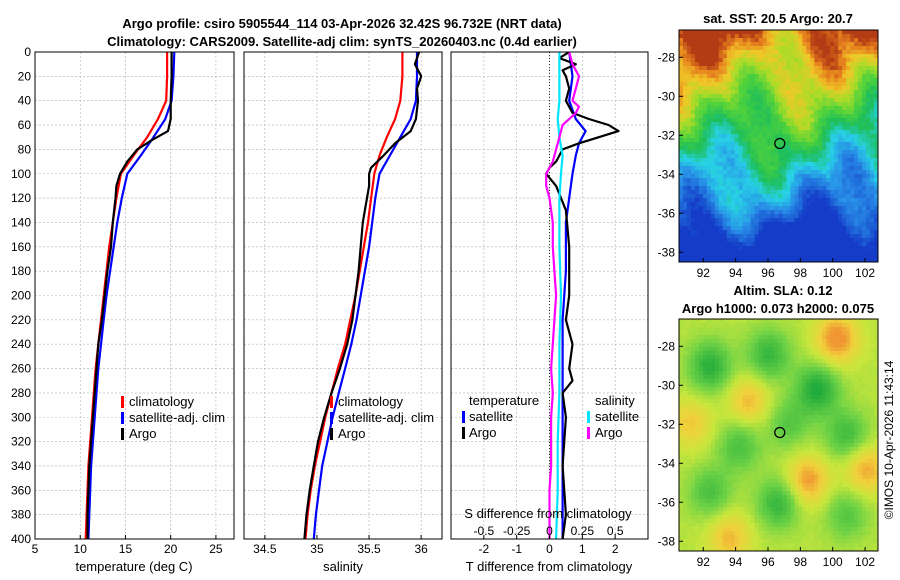 This screenshot has height=580, width=900. Describe the element at coordinates (21, 442) in the screenshot. I see `y-tick-label: 320` at that location.